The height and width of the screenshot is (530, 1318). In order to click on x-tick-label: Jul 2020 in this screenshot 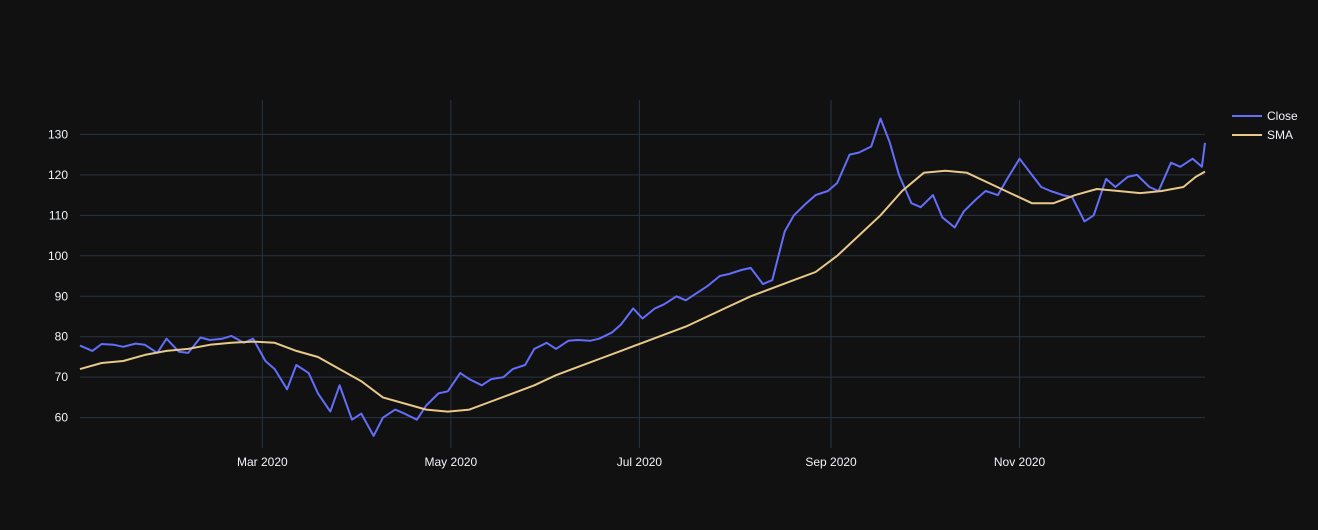, I will do `click(640, 462)`.